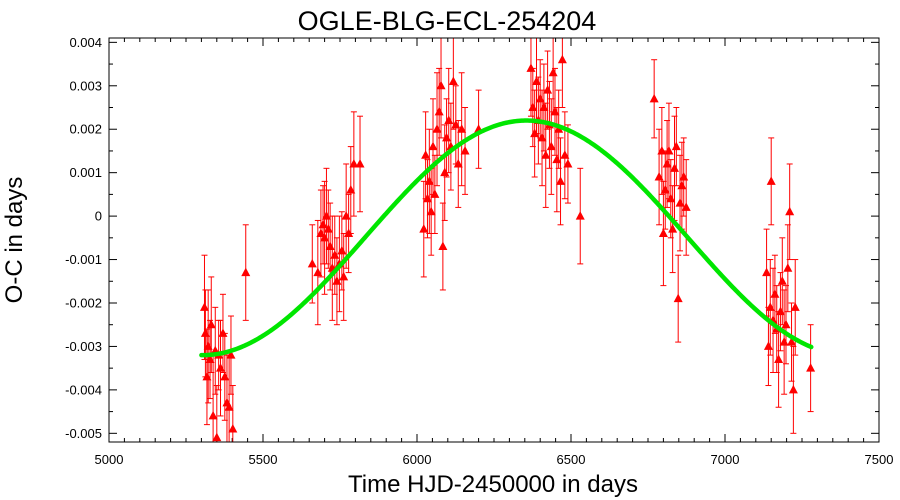 Image resolution: width=900 pixels, height=500 pixels. Describe the element at coordinates (571, 459) in the screenshot. I see `x-tick-label: 6500` at that location.